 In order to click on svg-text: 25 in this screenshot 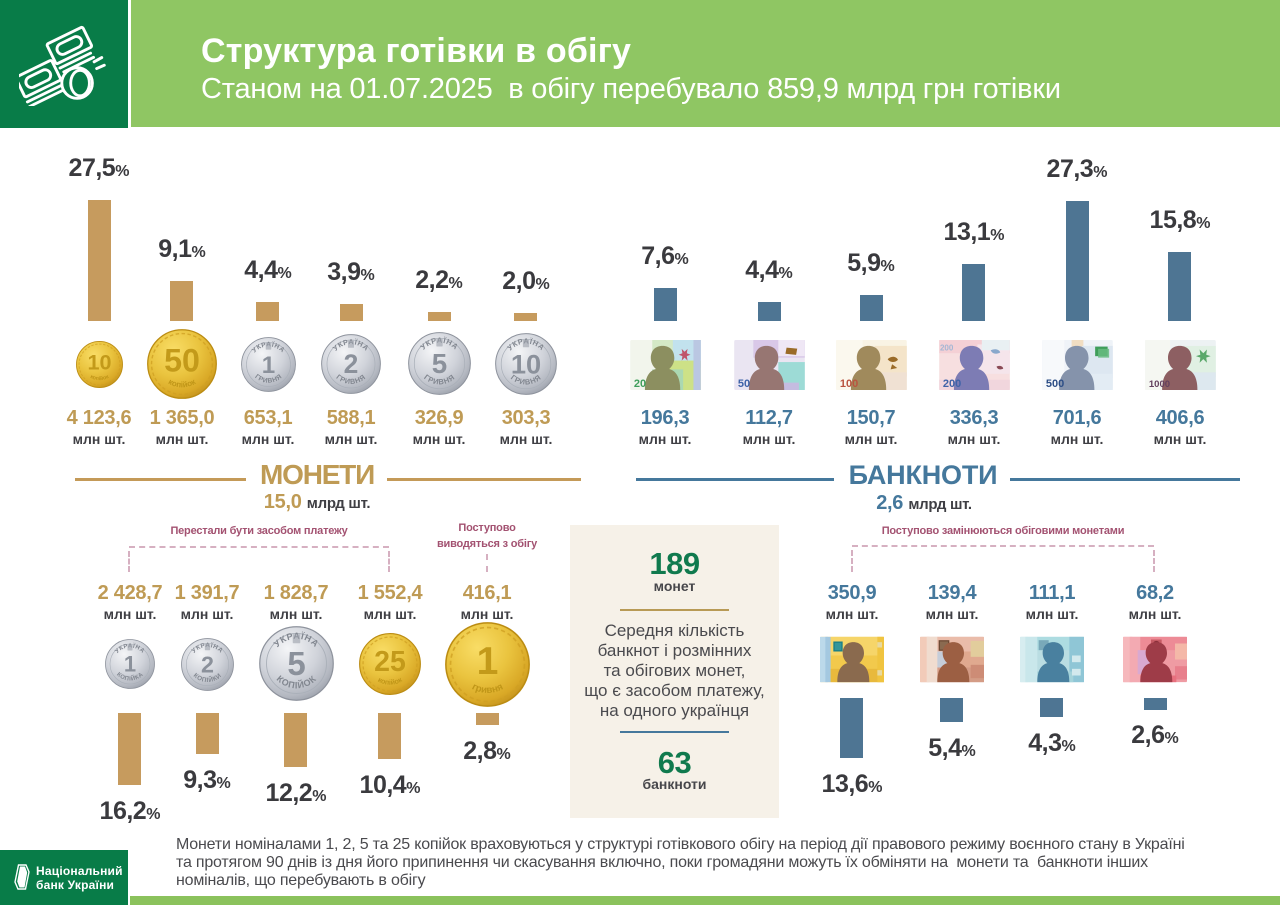, I will do `click(390, 662)`.